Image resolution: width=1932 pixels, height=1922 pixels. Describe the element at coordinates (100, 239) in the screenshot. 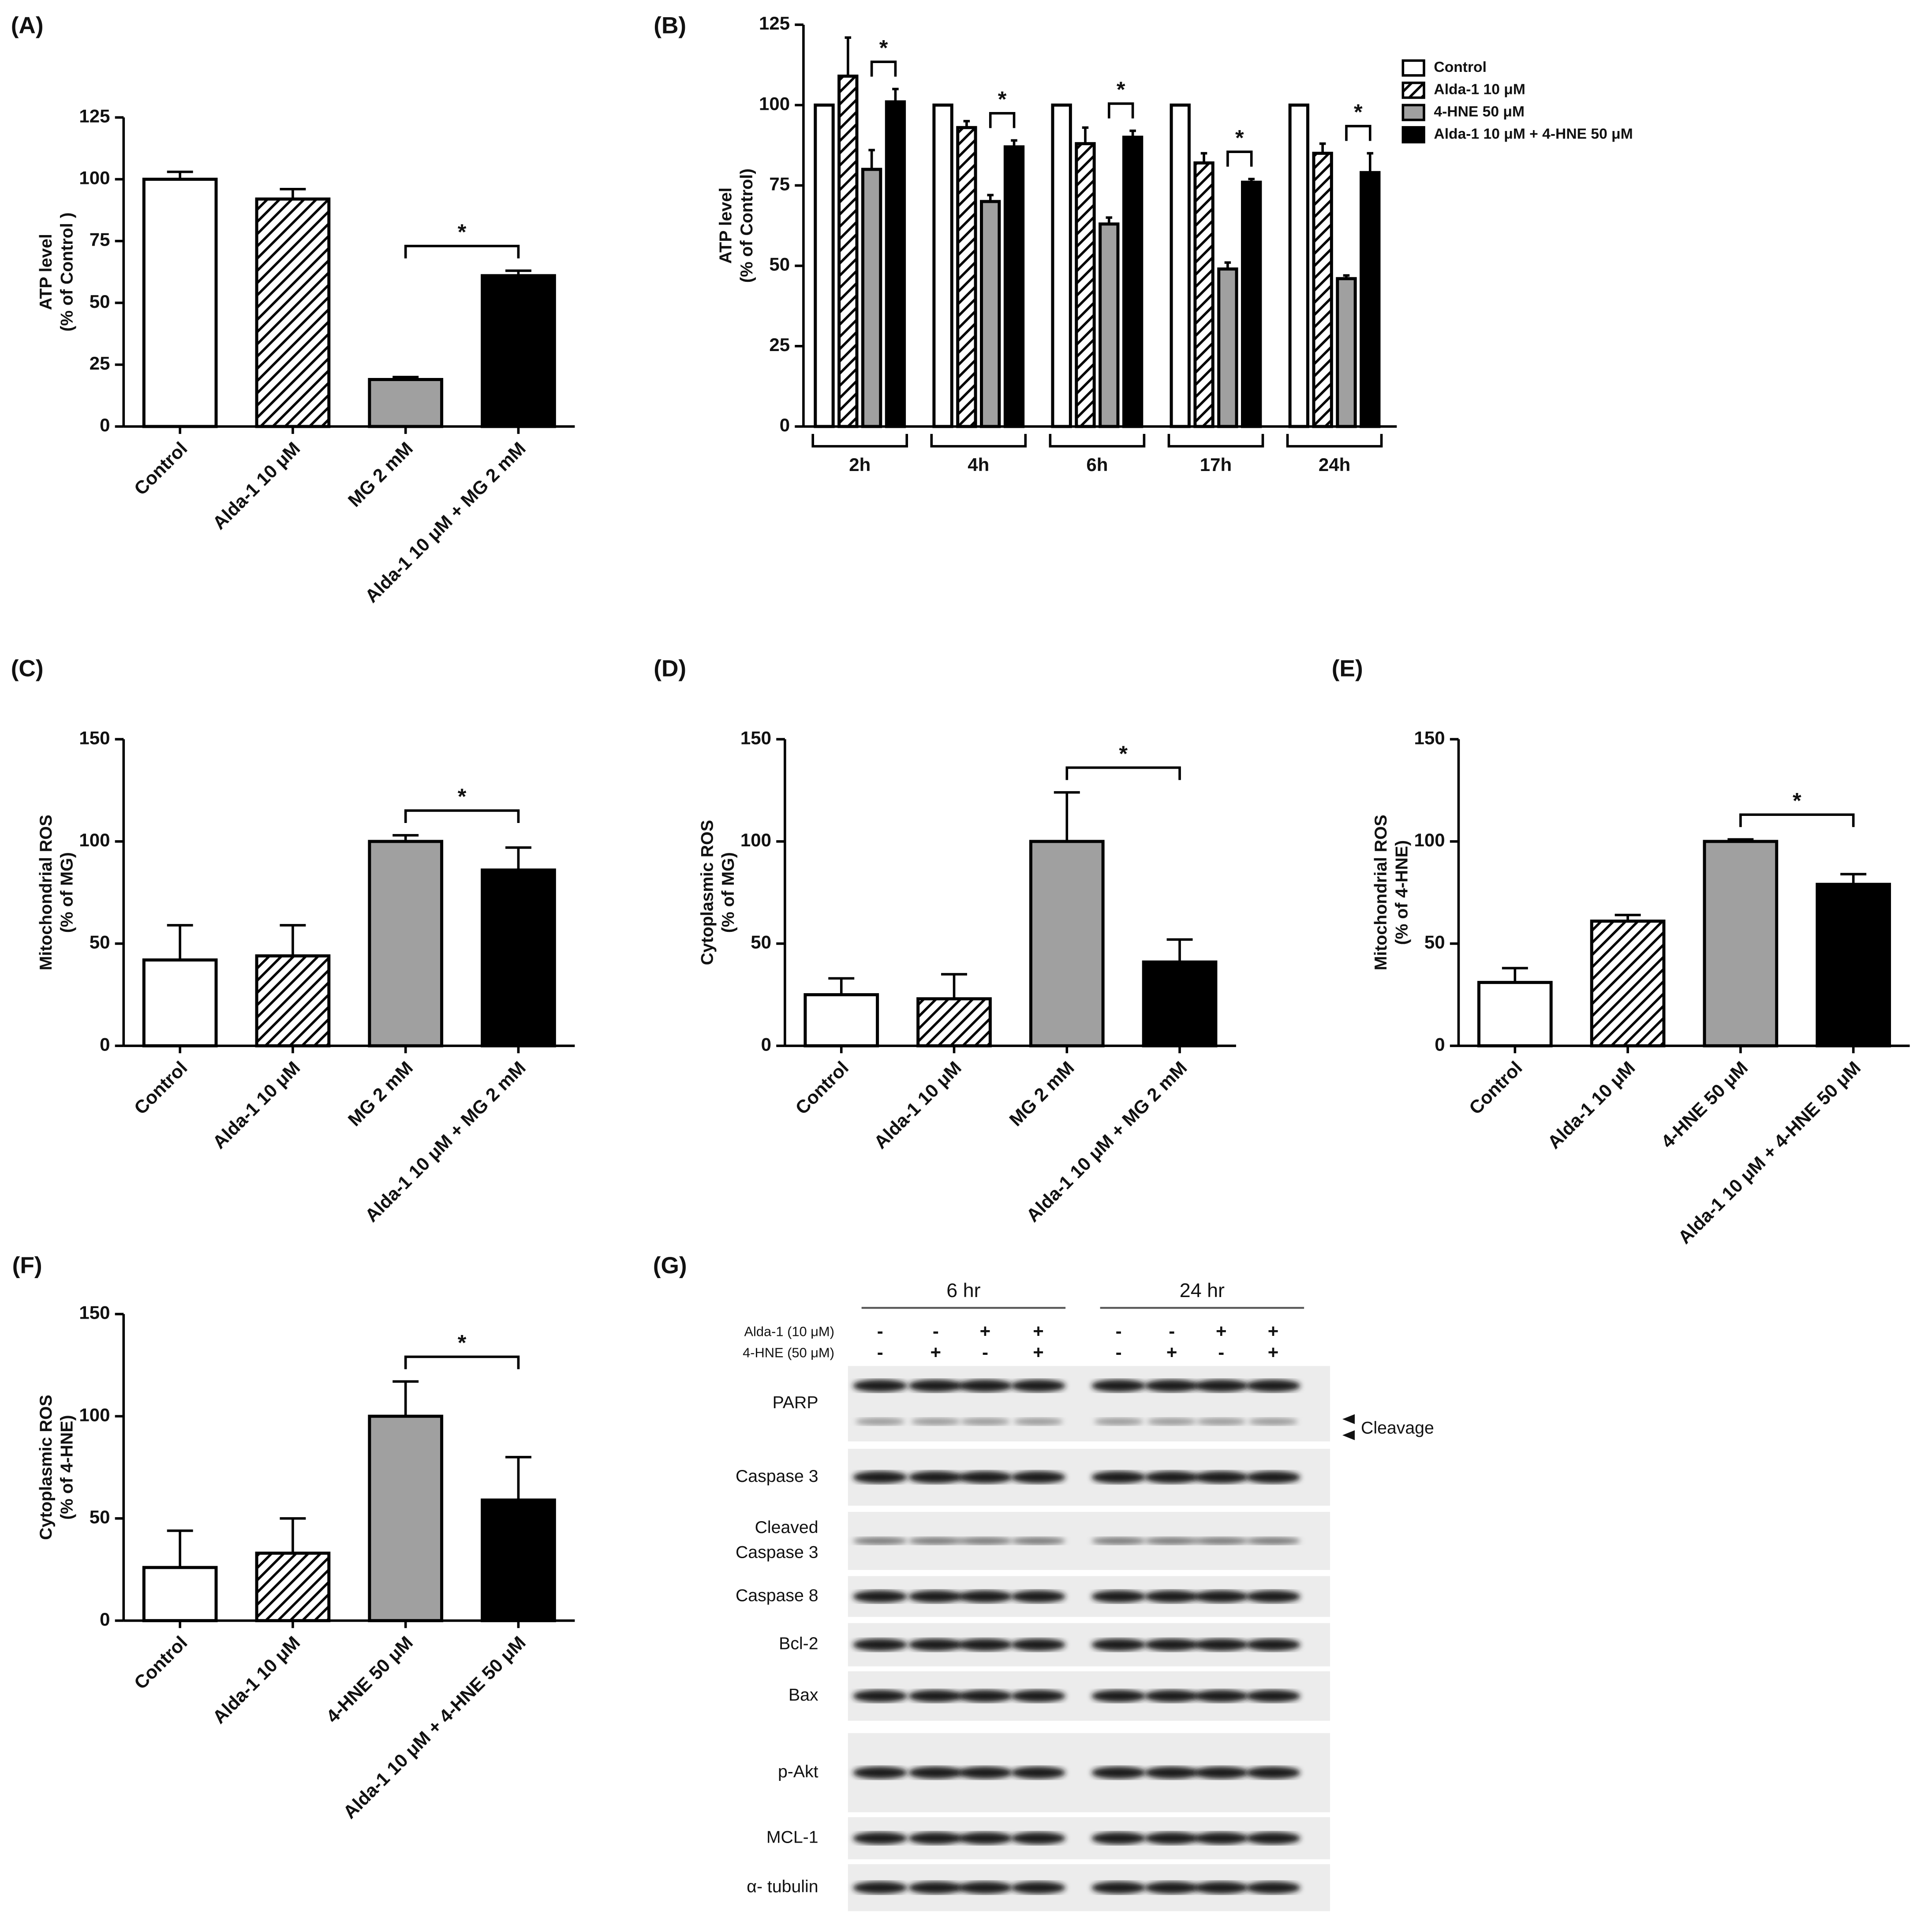

I see `y-tick-label: 75` at that location.